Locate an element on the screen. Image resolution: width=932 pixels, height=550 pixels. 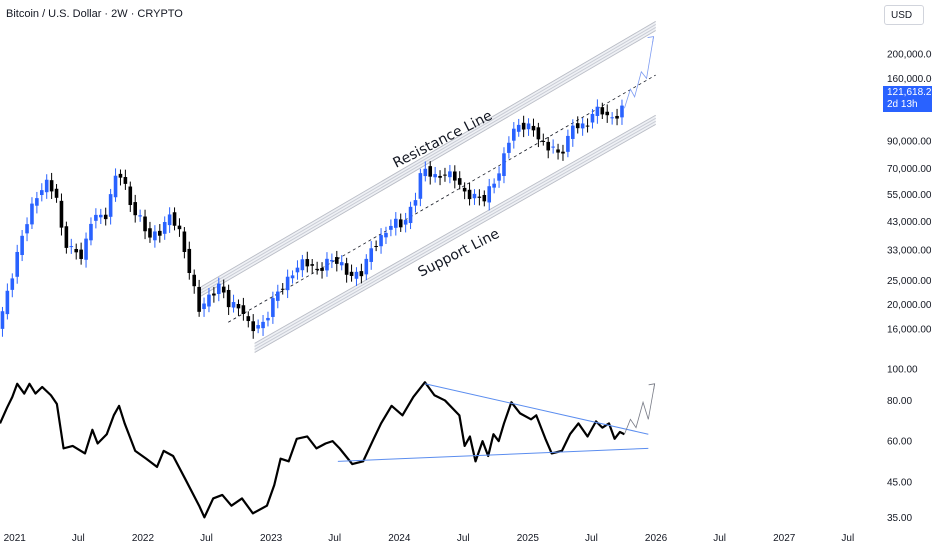
price-axis-tick-label: 25,000.00 is located at coordinates (909, 281).